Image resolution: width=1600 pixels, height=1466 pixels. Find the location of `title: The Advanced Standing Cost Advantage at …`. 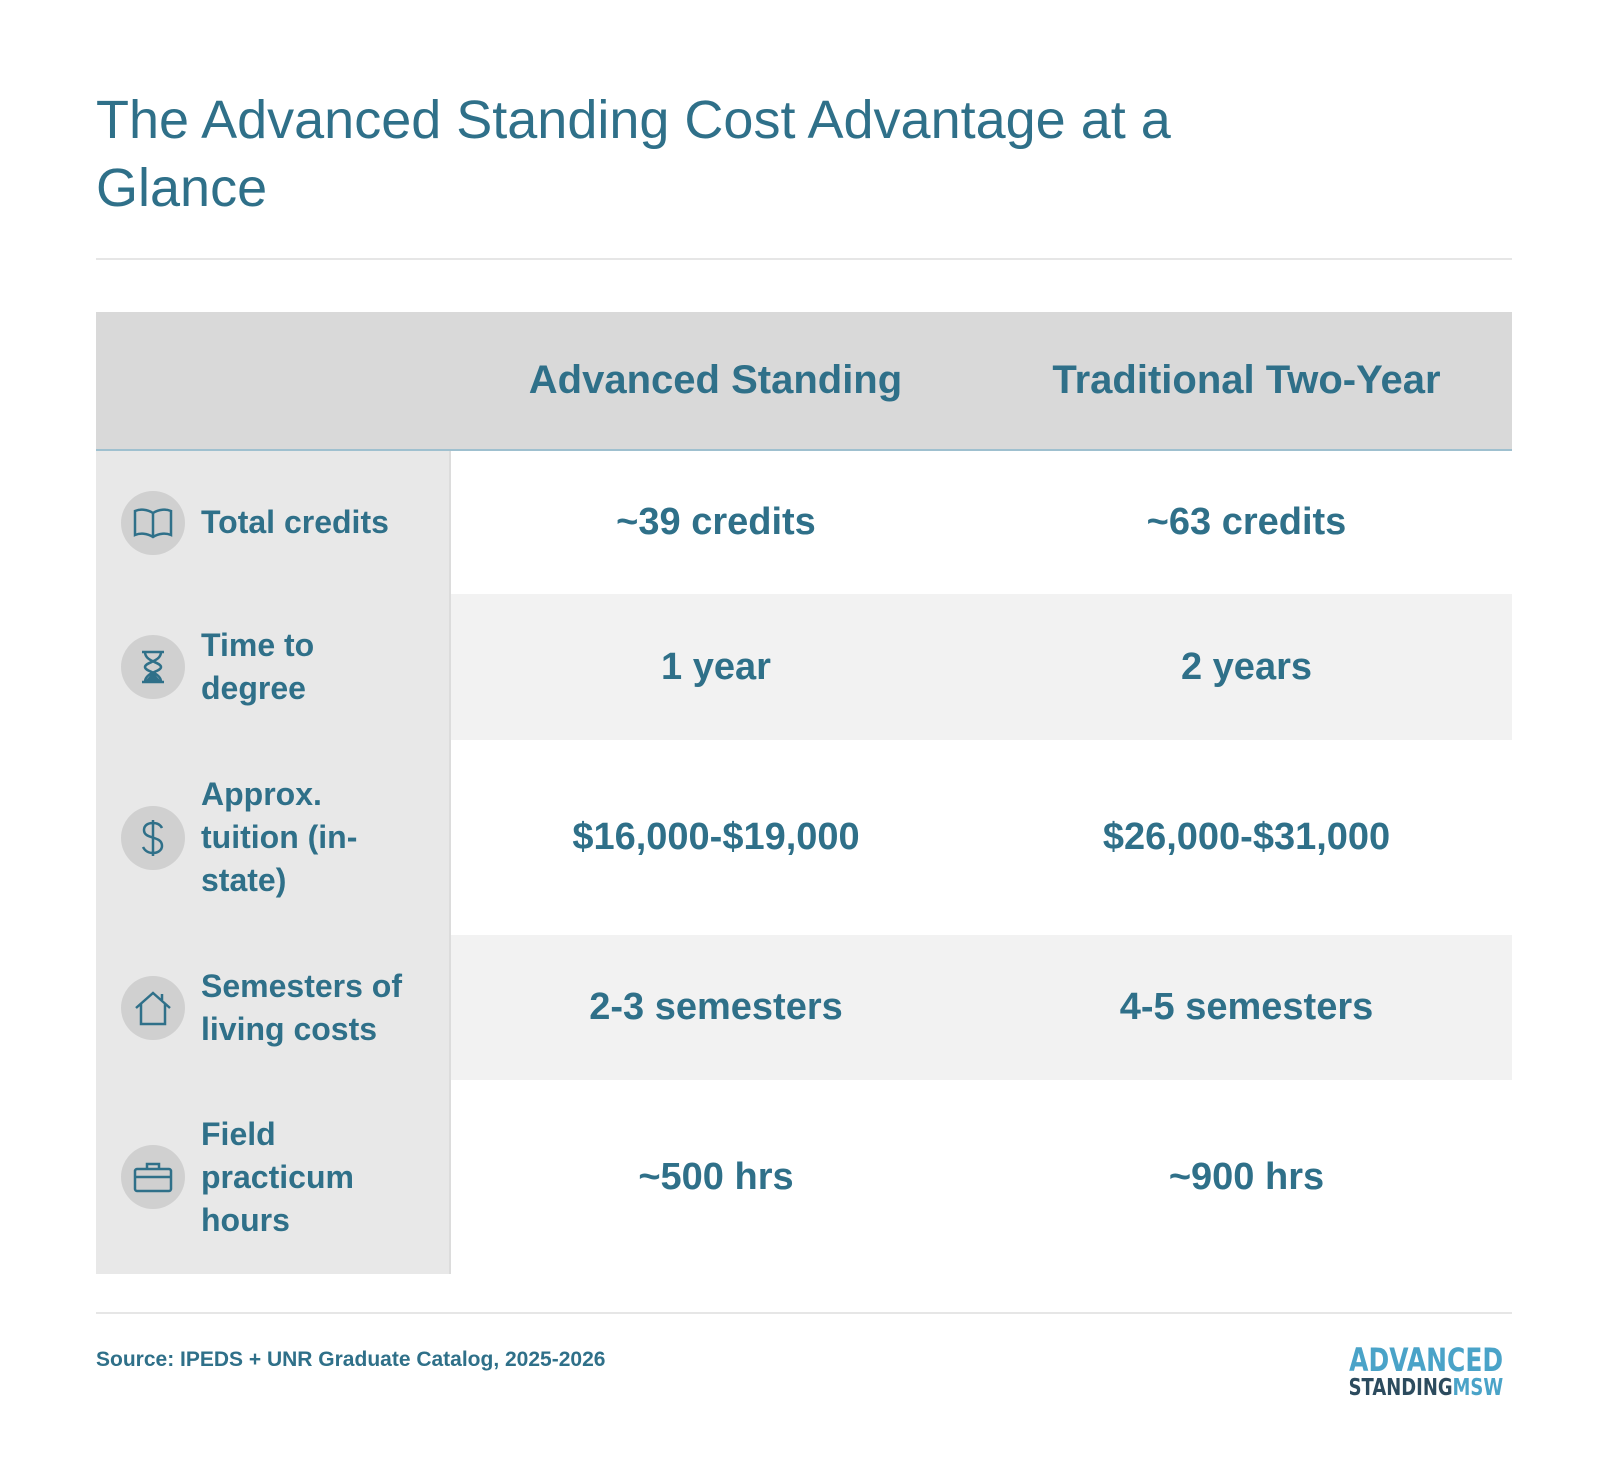

title: The Advanced Standing Cost Advantage at … is located at coordinates (633, 154).